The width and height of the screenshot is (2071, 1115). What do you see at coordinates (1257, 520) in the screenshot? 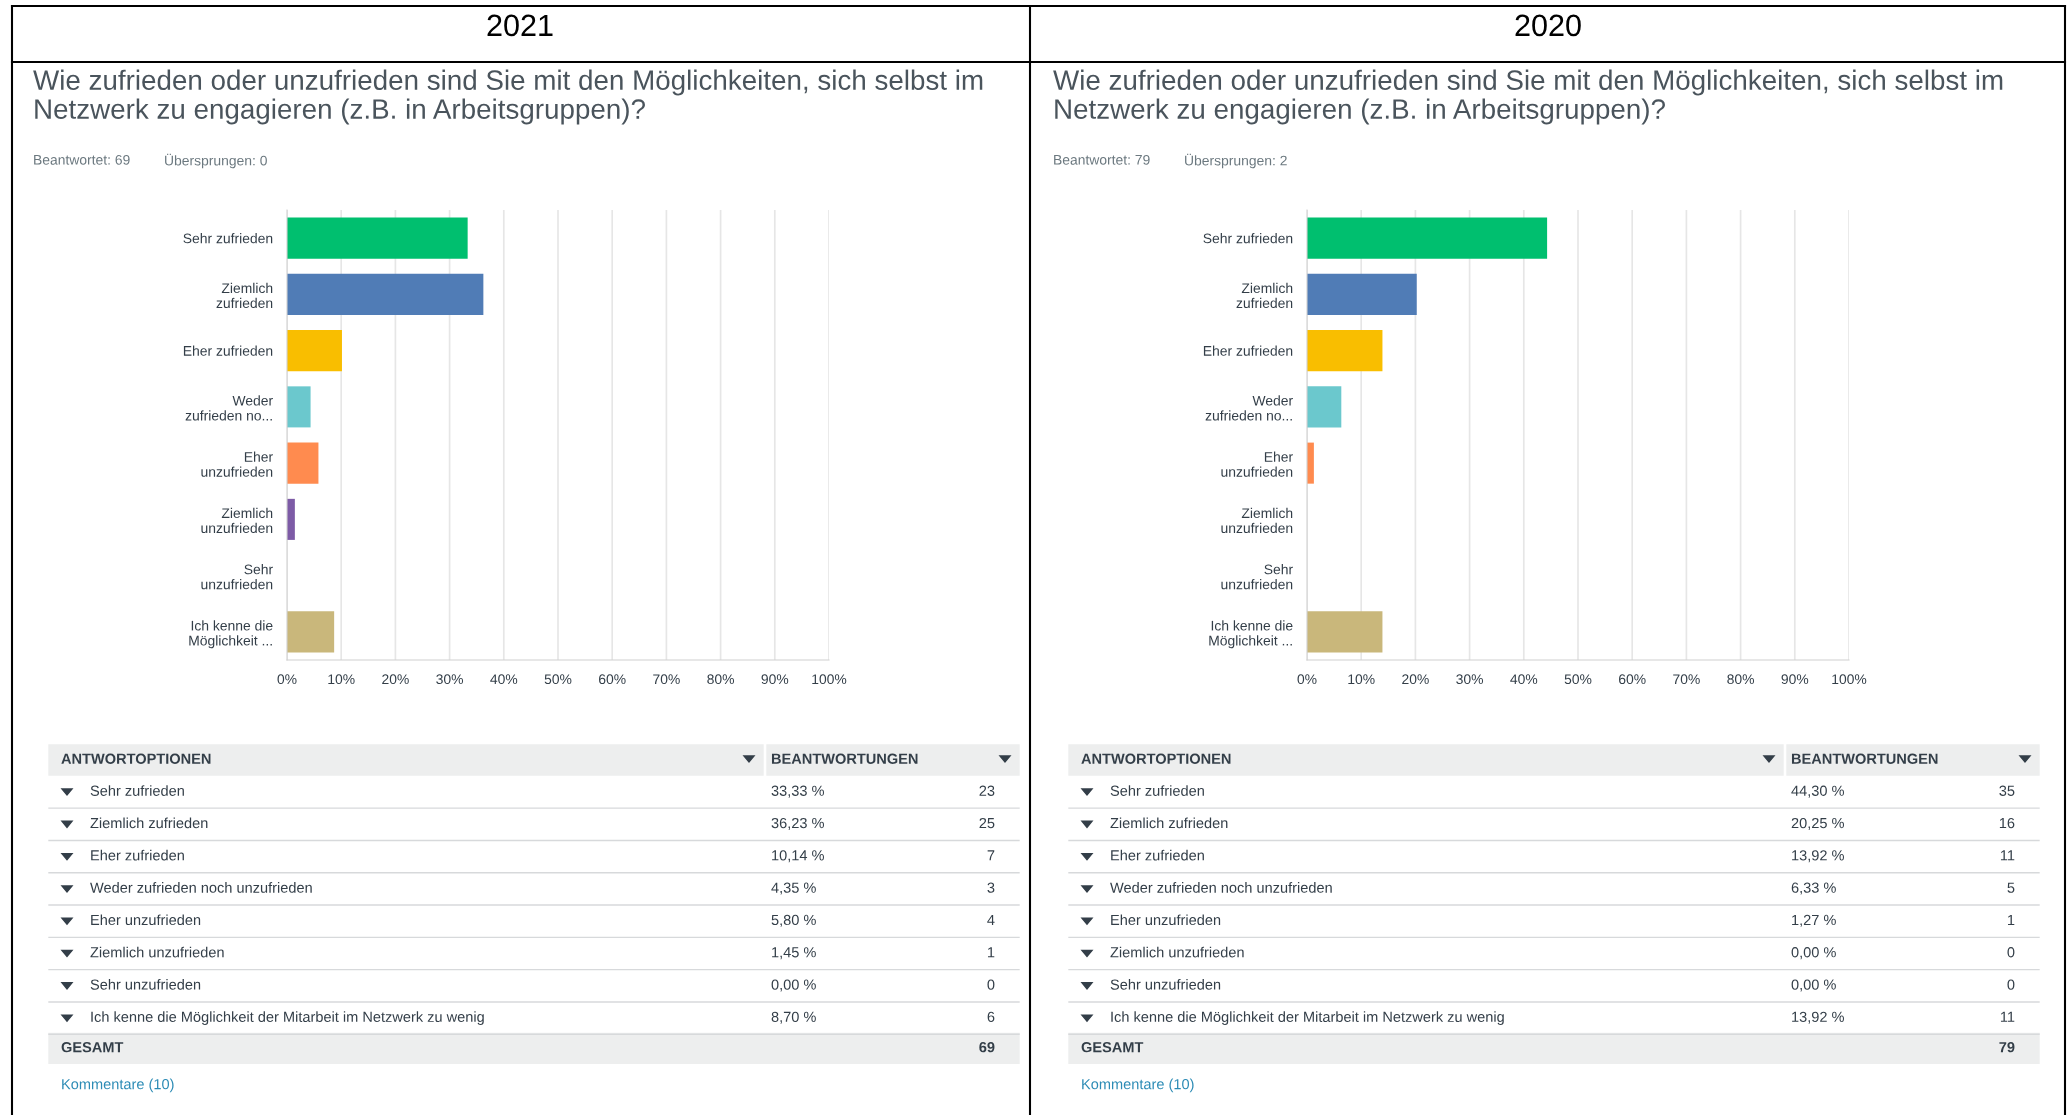
I see `y-tick-label: Ziemlich unzufrieden` at bounding box center [1257, 520].